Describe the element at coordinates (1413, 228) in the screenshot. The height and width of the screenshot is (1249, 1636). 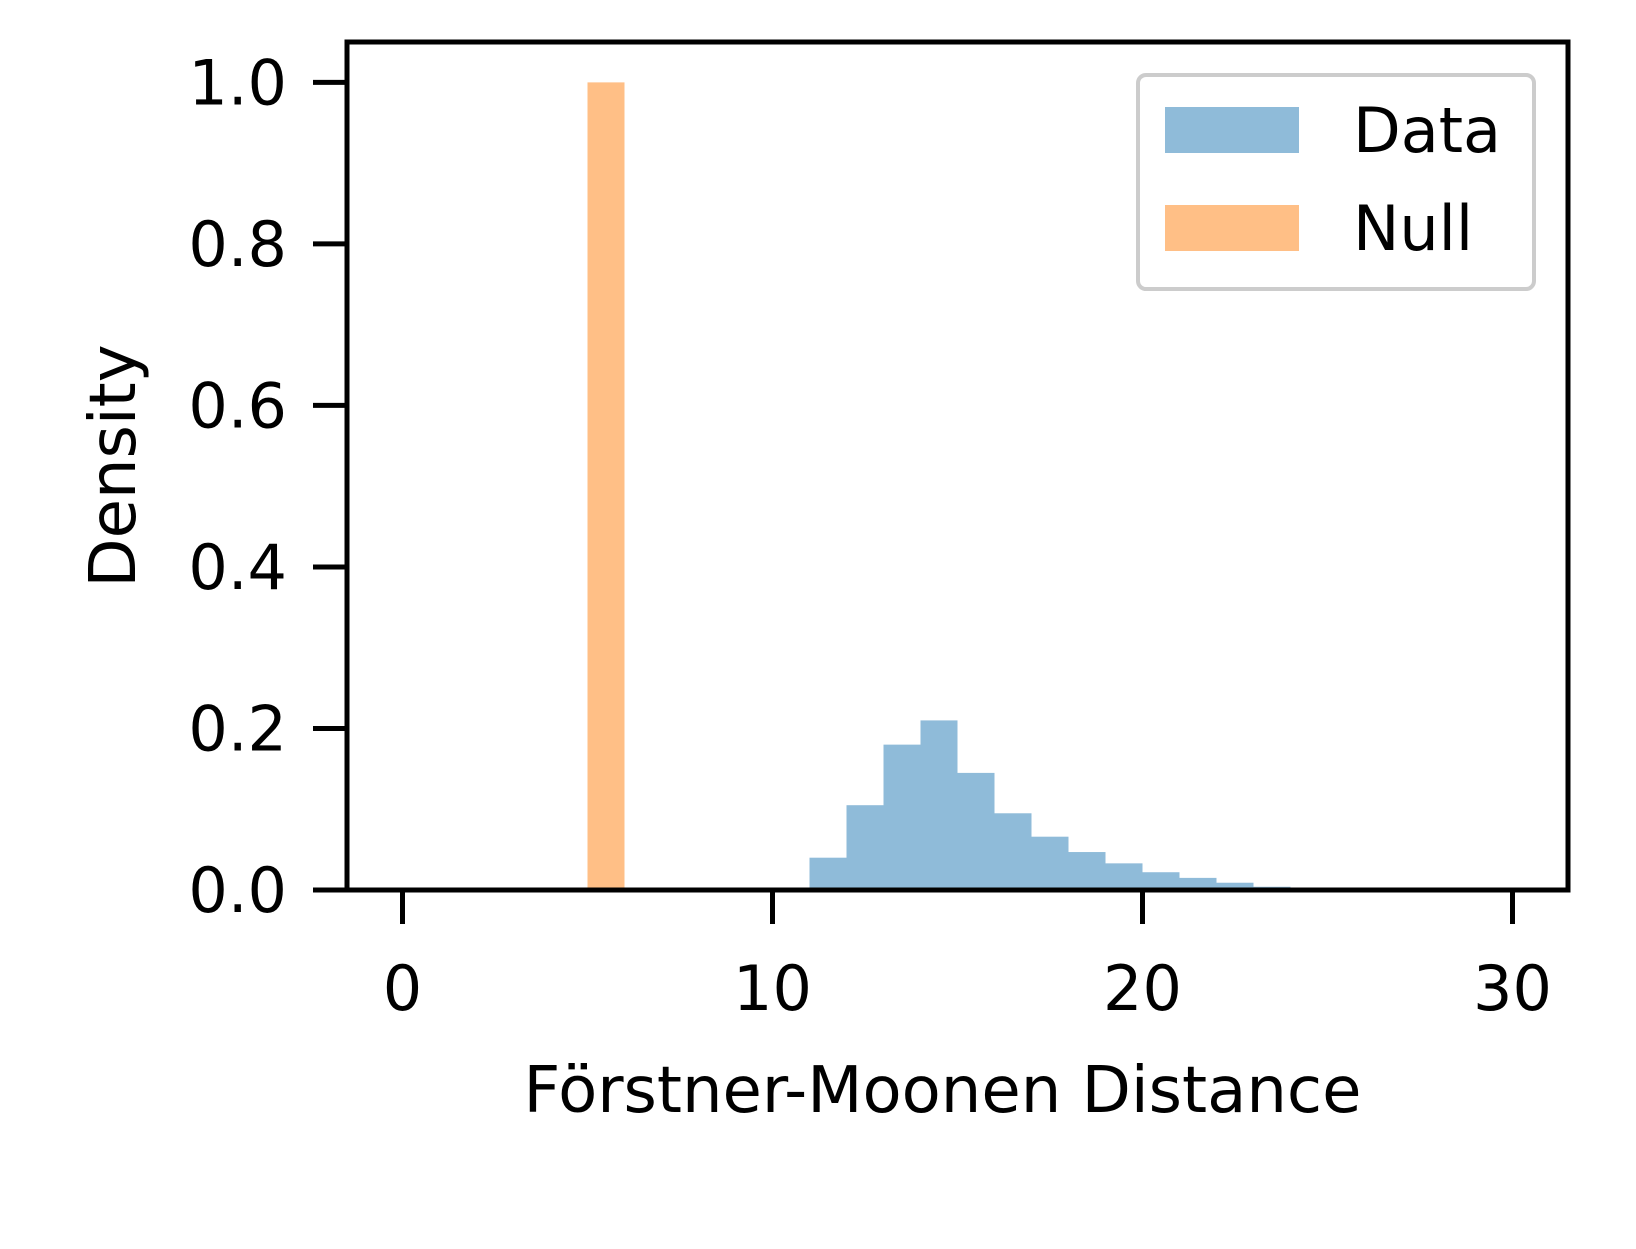
I see `legend-label-null: Null` at that location.